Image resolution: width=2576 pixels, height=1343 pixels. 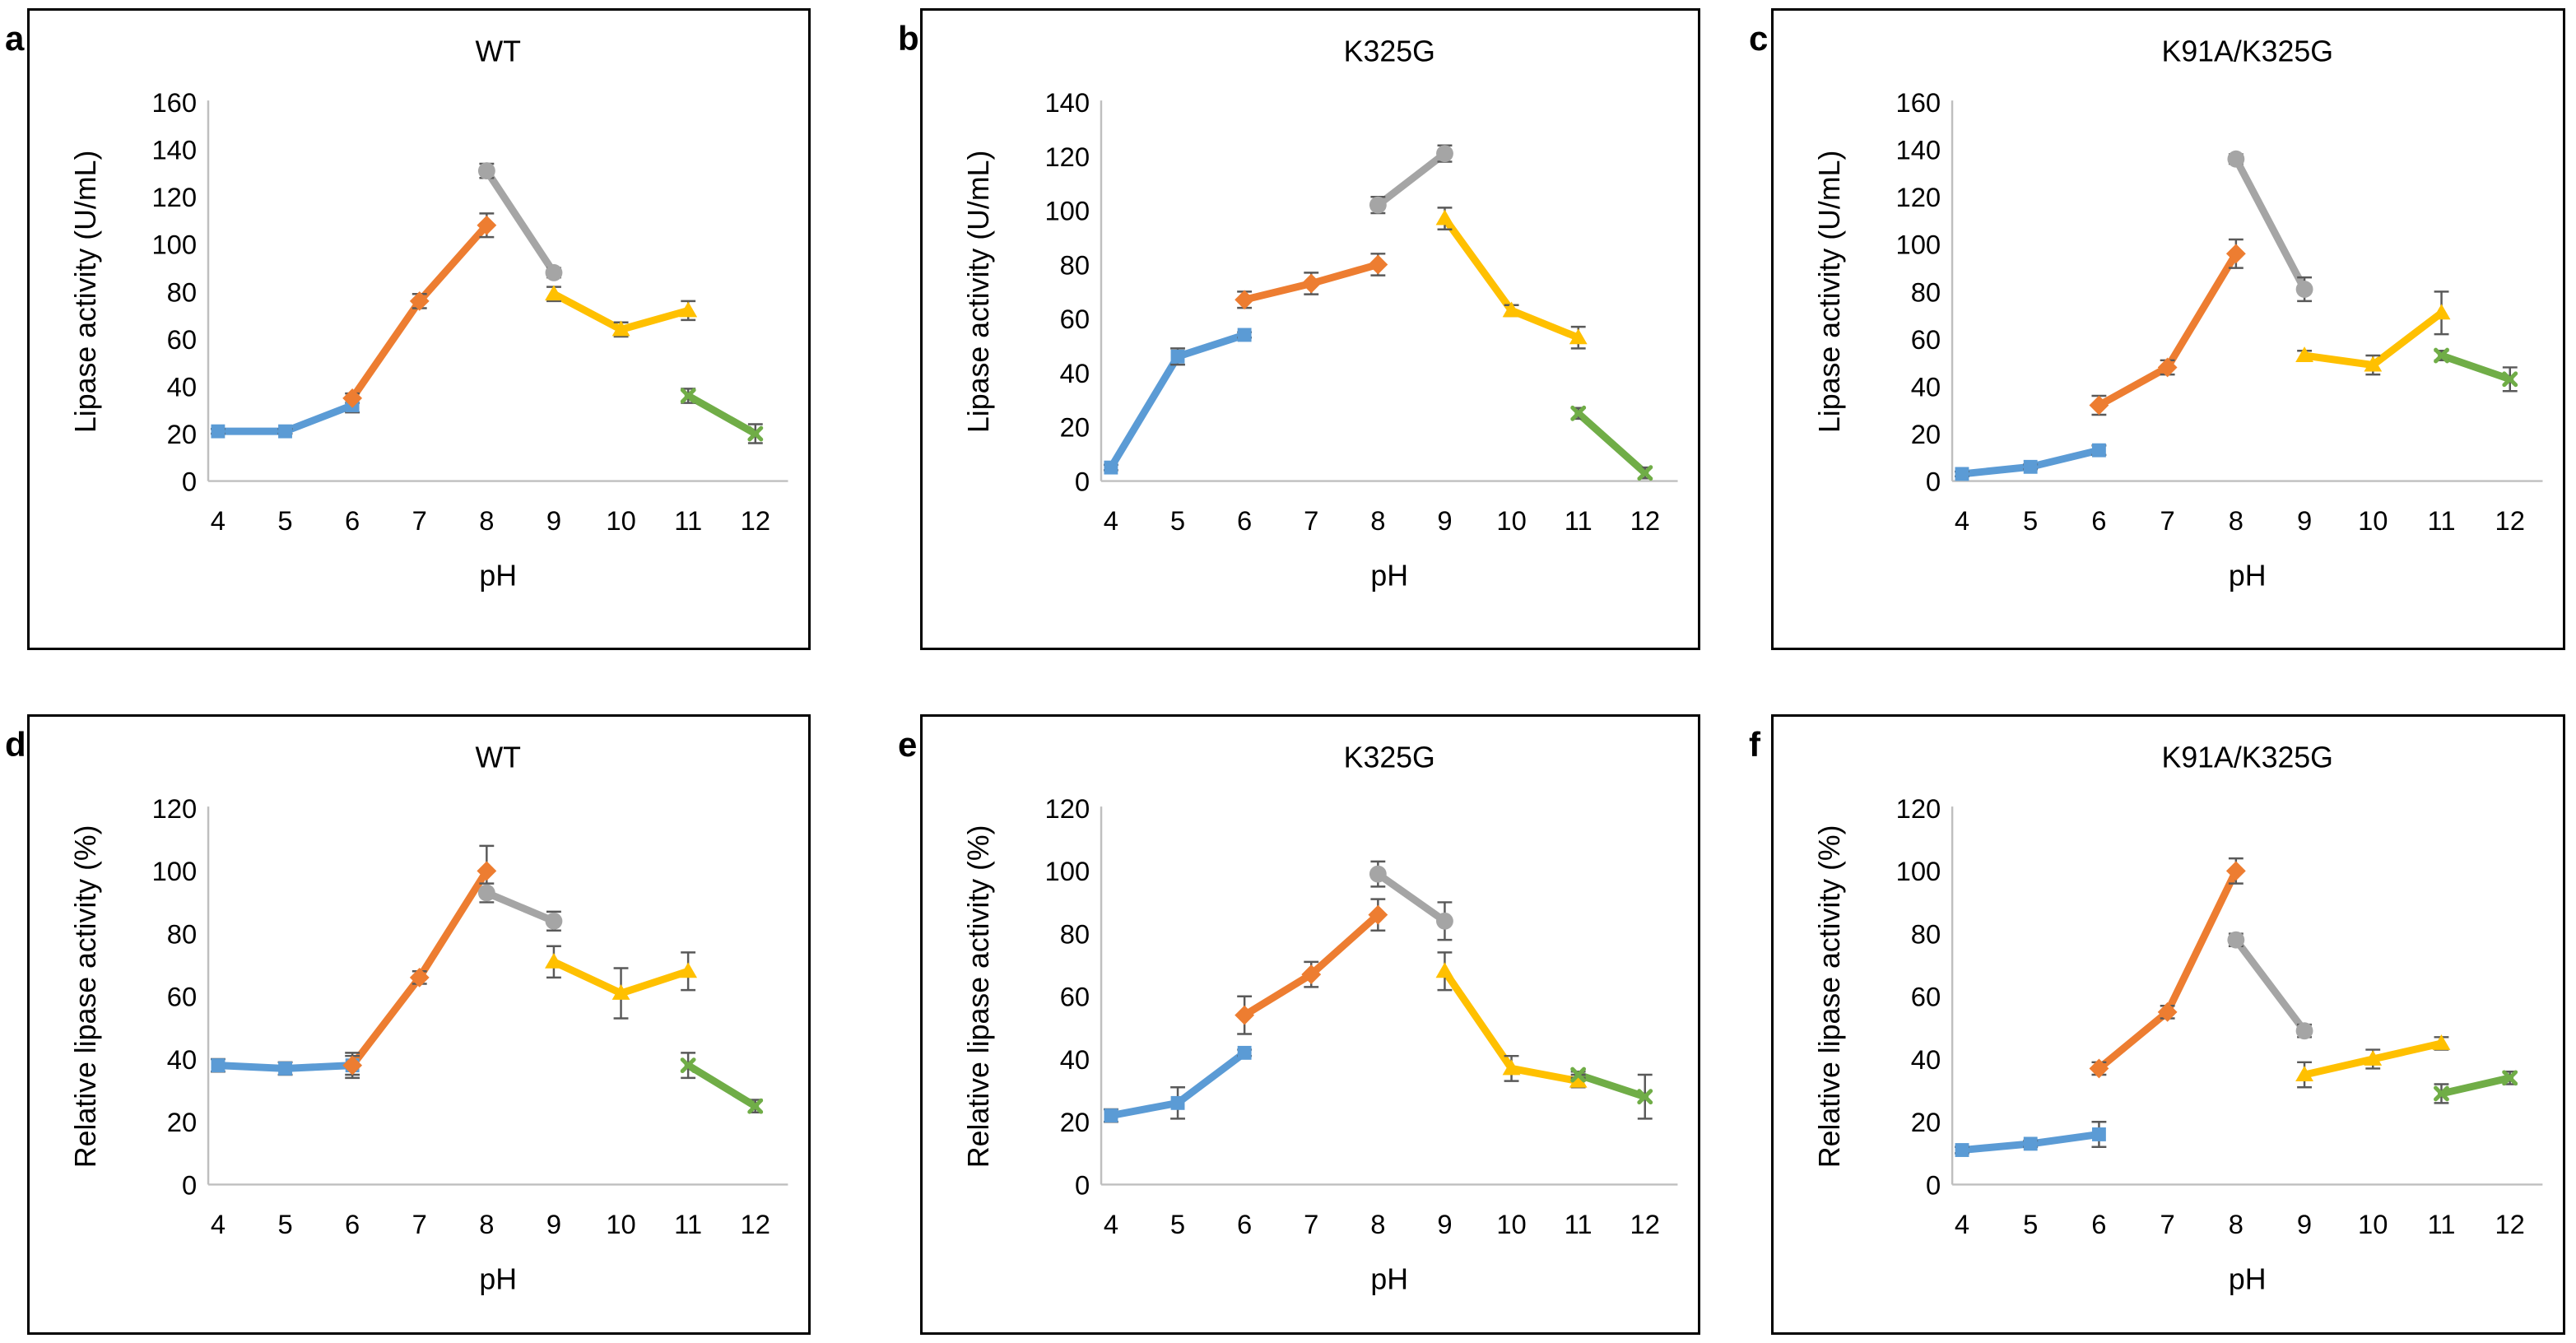 What do you see at coordinates (498, 757) in the screenshot?
I see `chart-title-d: WT` at bounding box center [498, 757].